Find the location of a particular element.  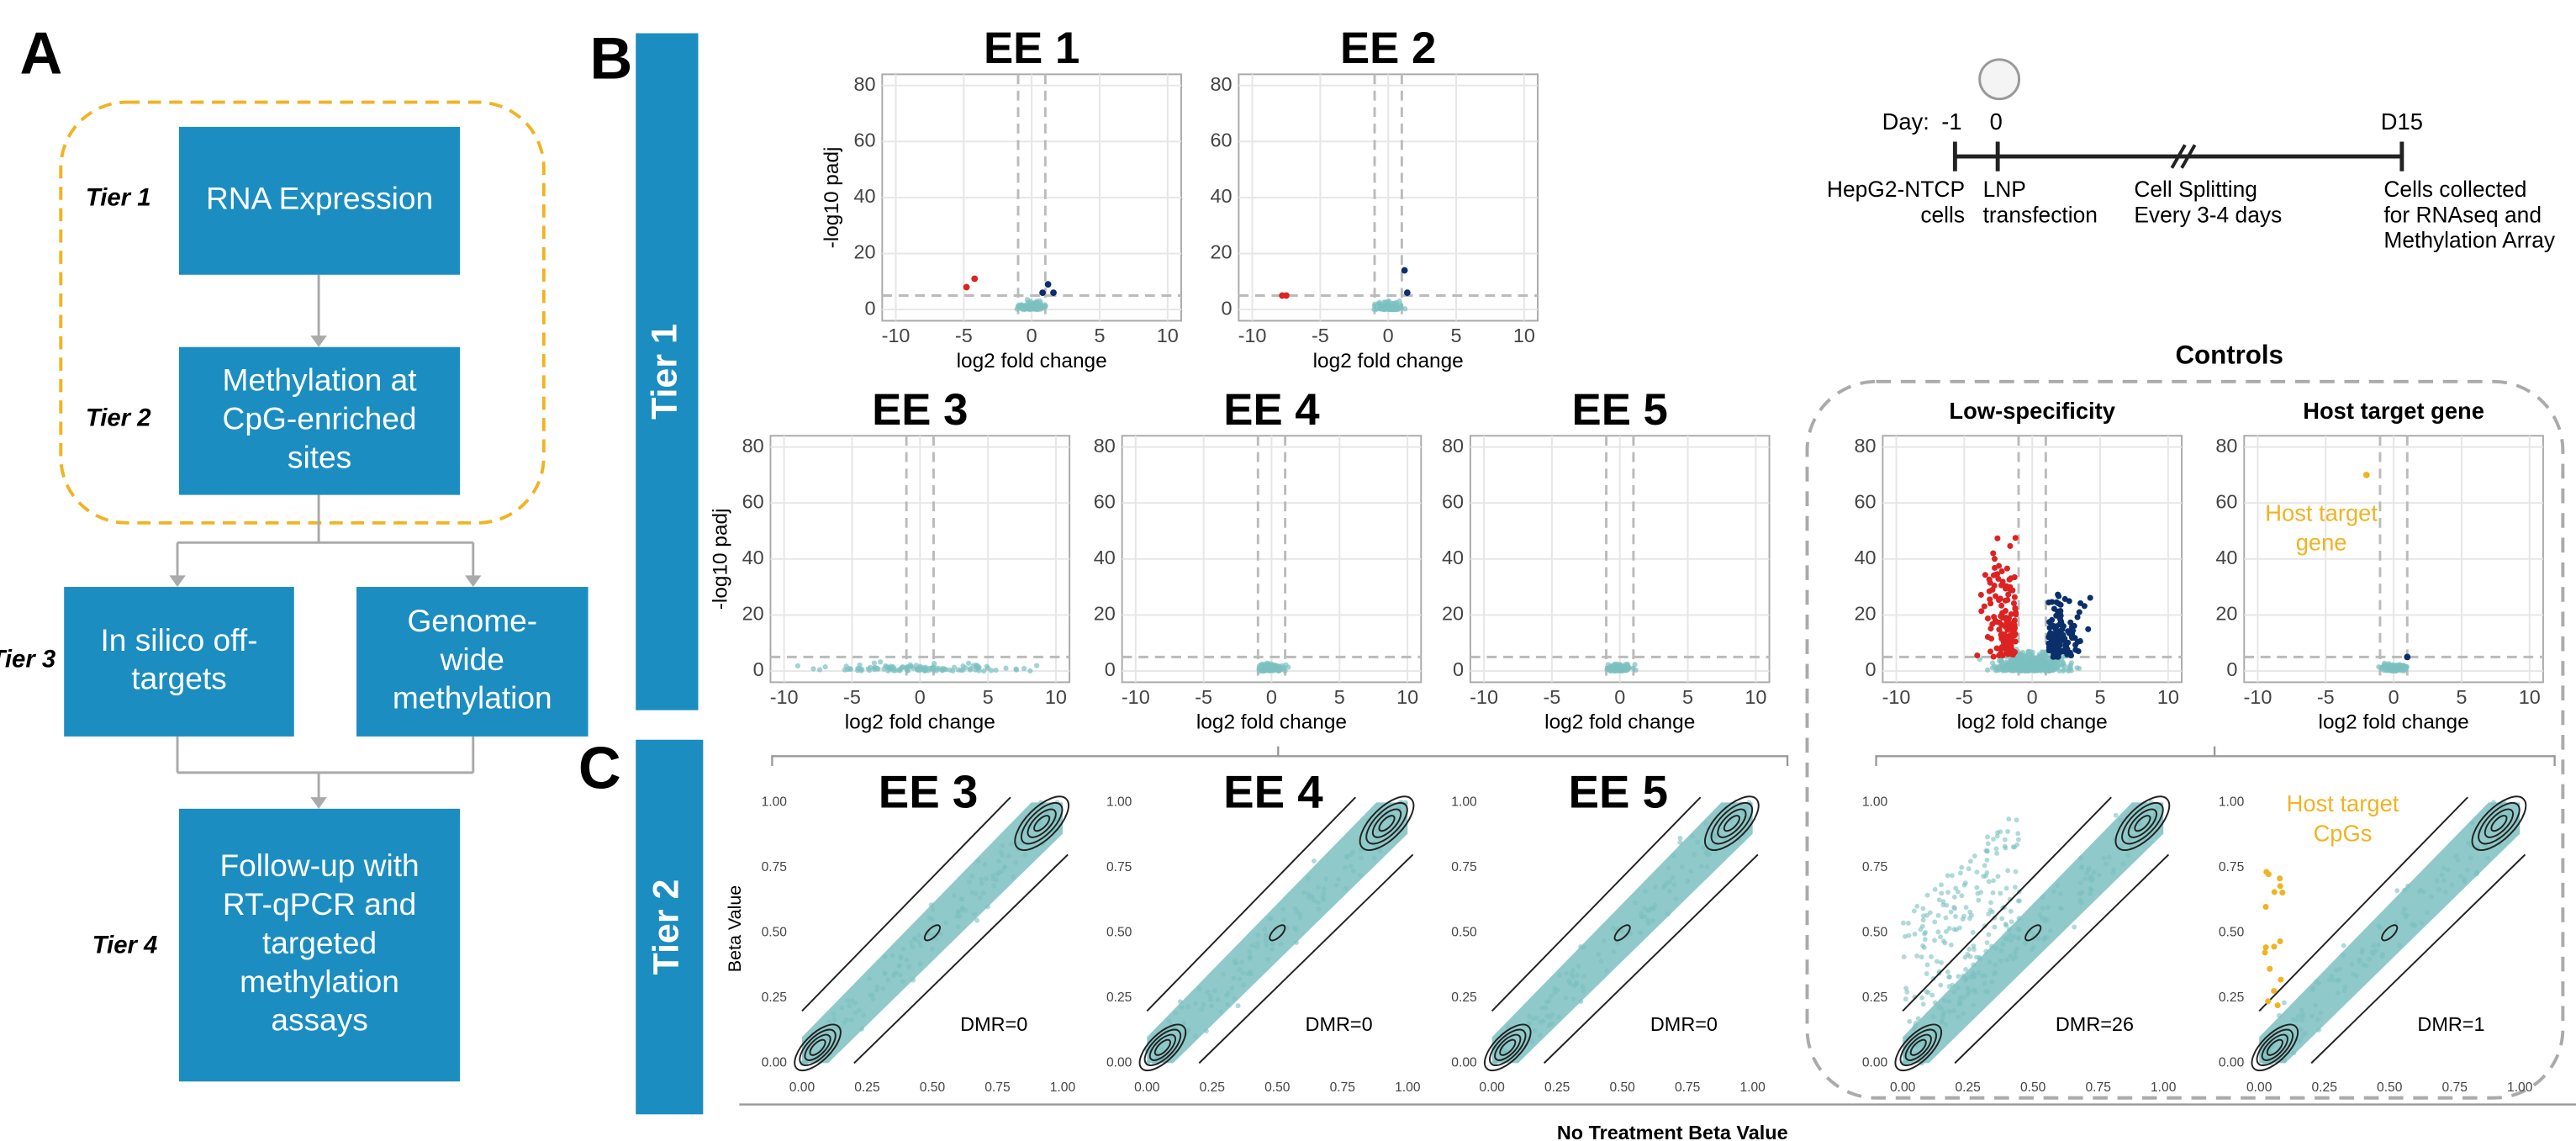

plot-title: EE 1 is located at coordinates (1031, 49).